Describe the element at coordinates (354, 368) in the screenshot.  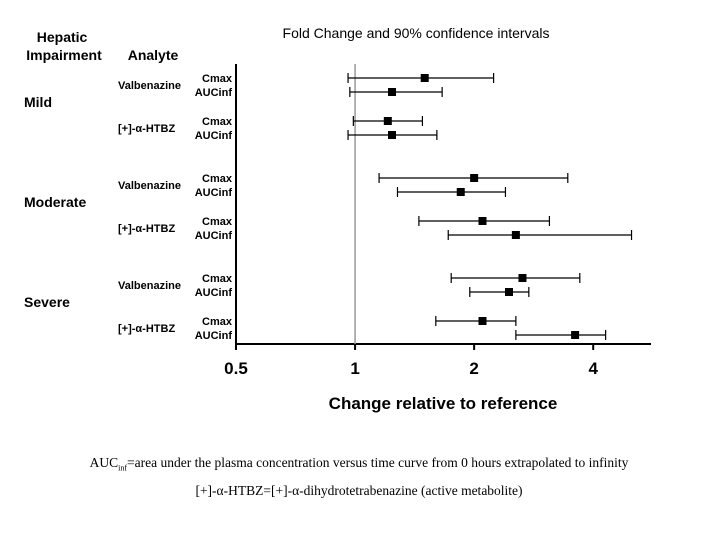
I see `x-tick-label: 1` at that location.